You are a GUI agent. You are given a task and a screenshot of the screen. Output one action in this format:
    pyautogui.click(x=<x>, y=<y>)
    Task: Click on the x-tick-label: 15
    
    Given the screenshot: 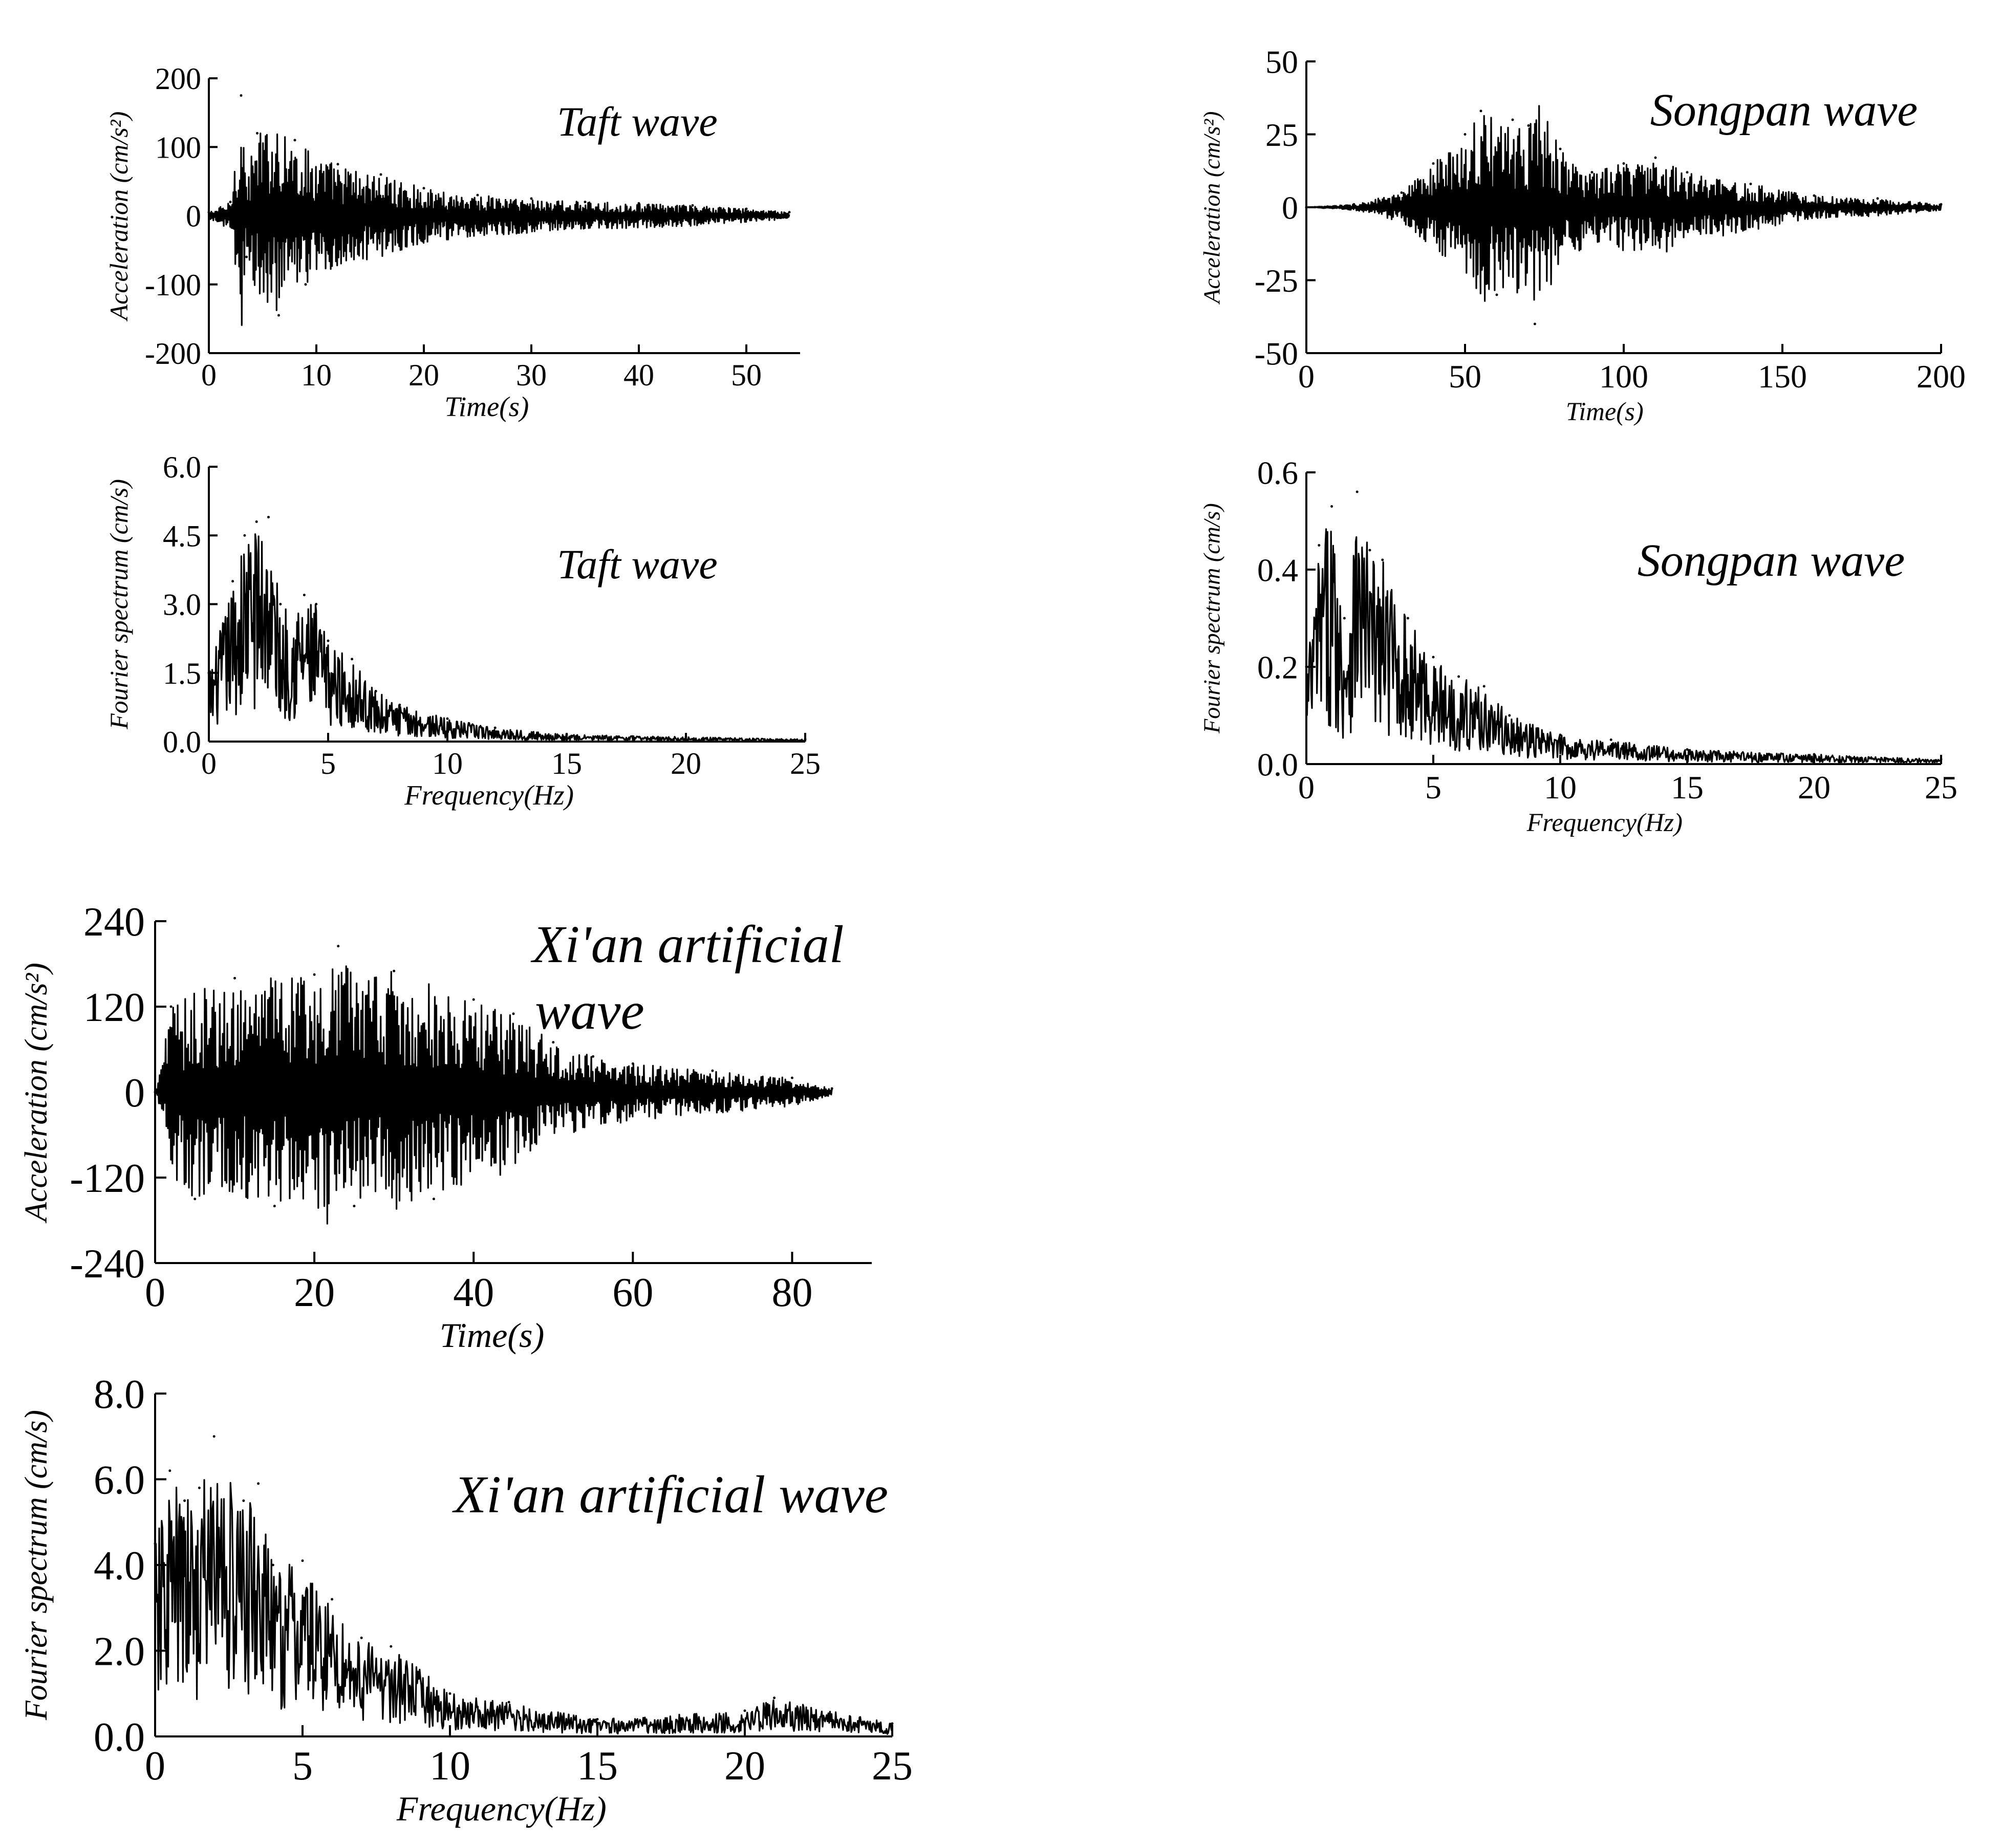 What is the action you would take?
    pyautogui.click(x=1687, y=787)
    